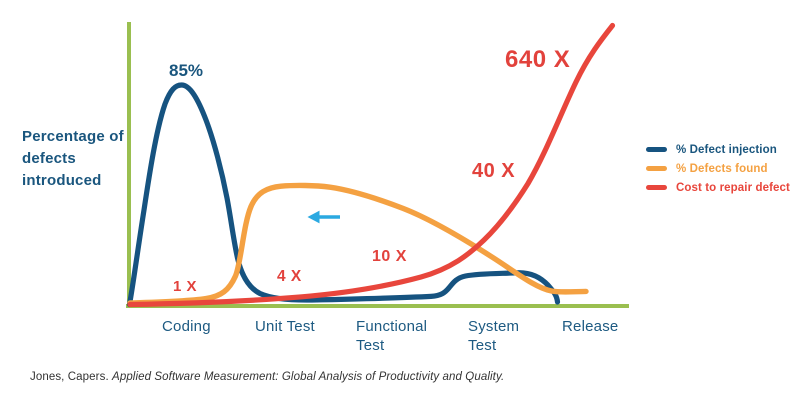 This screenshot has width=799, height=406. I want to click on legend-label: Cost to repair defect, so click(733, 187).